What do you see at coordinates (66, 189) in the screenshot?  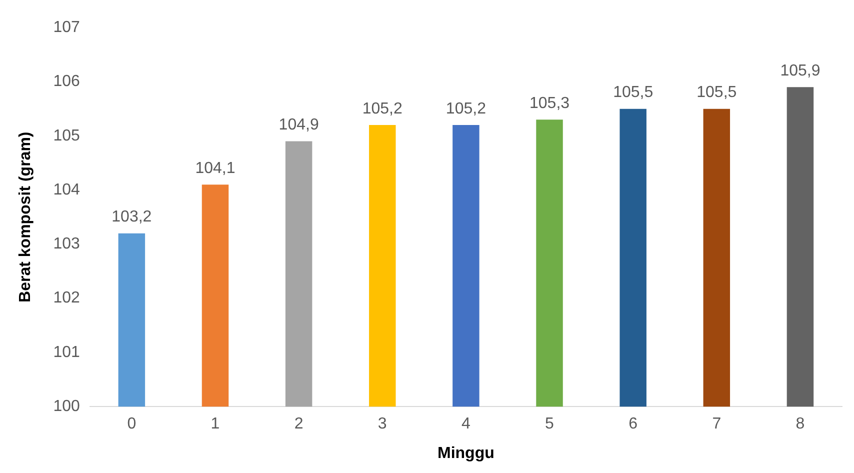 I see `y-tick-label: 104` at bounding box center [66, 189].